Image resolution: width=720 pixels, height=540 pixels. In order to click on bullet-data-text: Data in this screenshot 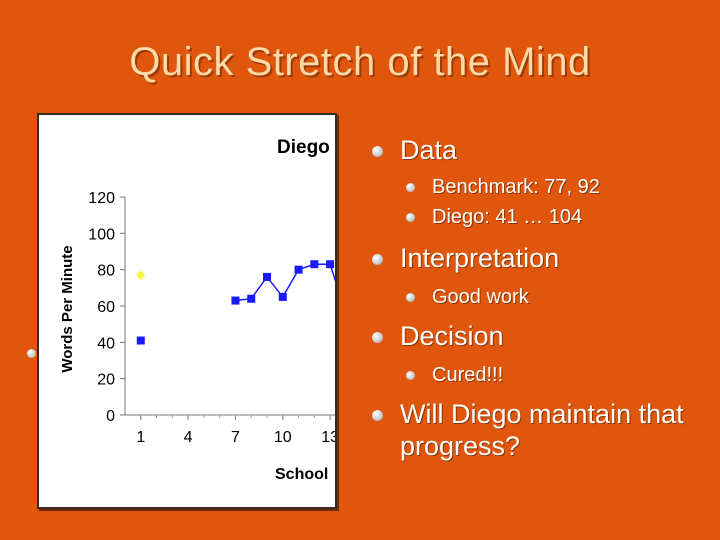, I will do `click(429, 150)`.